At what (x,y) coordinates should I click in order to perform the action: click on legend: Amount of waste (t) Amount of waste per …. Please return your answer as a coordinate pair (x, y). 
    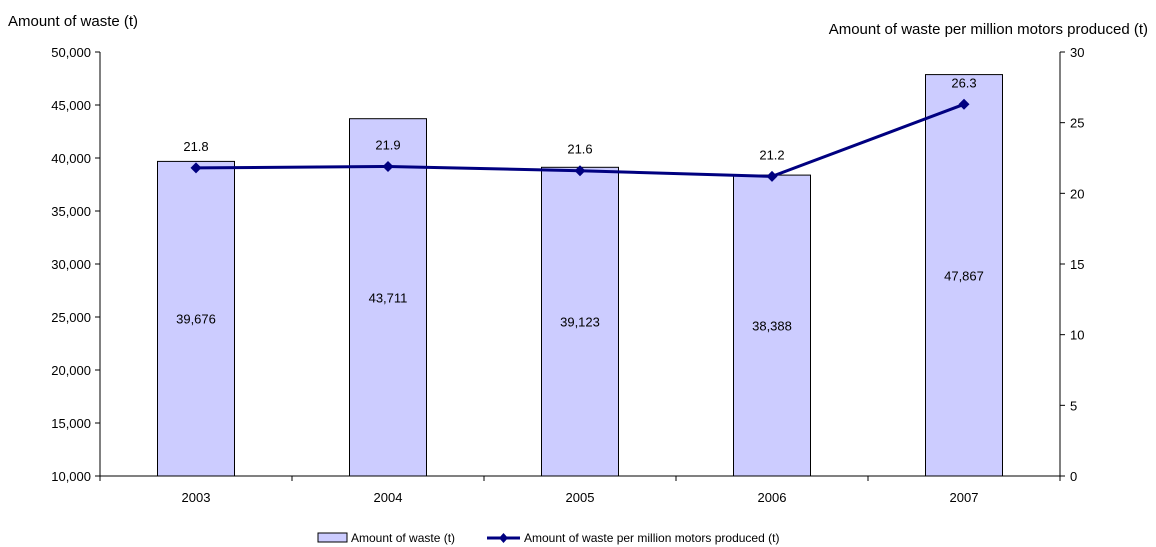
    Looking at the image, I should click on (548, 538).